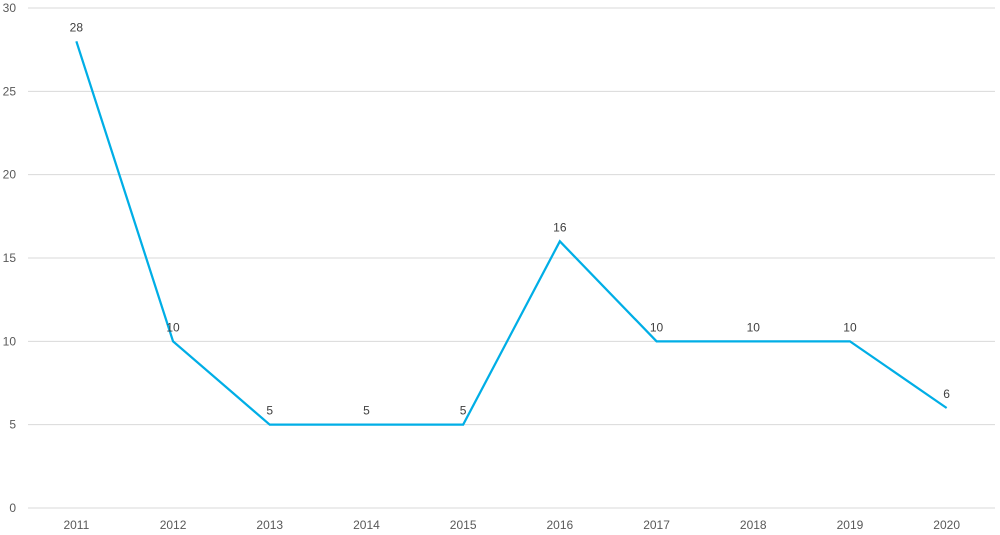  Describe the element at coordinates (946, 394) in the screenshot. I see `data-label: 6` at that location.